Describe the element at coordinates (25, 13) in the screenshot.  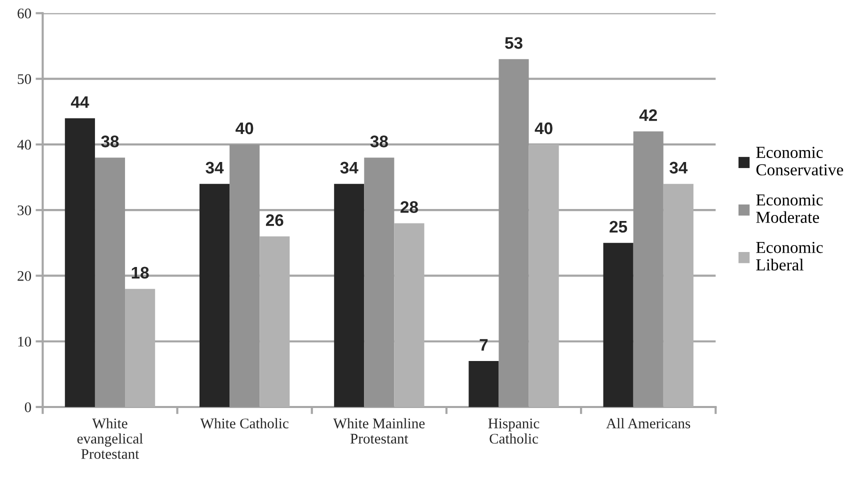
I see `y-tick-label: 60` at that location.